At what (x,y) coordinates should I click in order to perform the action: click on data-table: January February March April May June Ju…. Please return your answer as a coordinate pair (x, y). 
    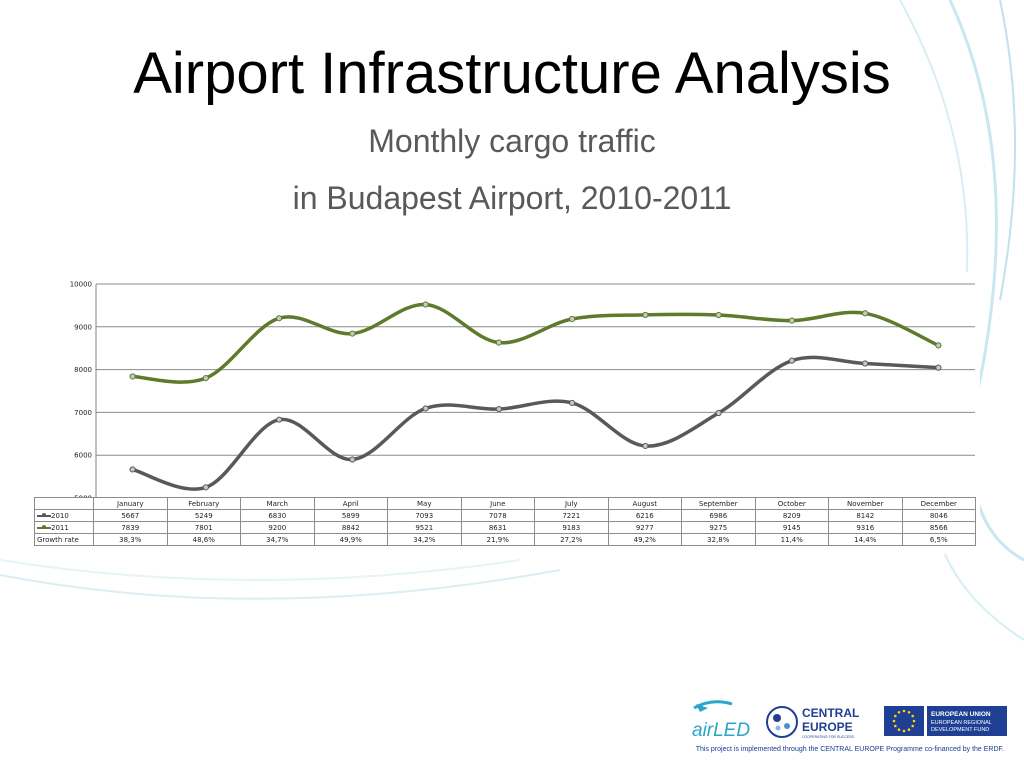
    Looking at the image, I should click on (505, 521).